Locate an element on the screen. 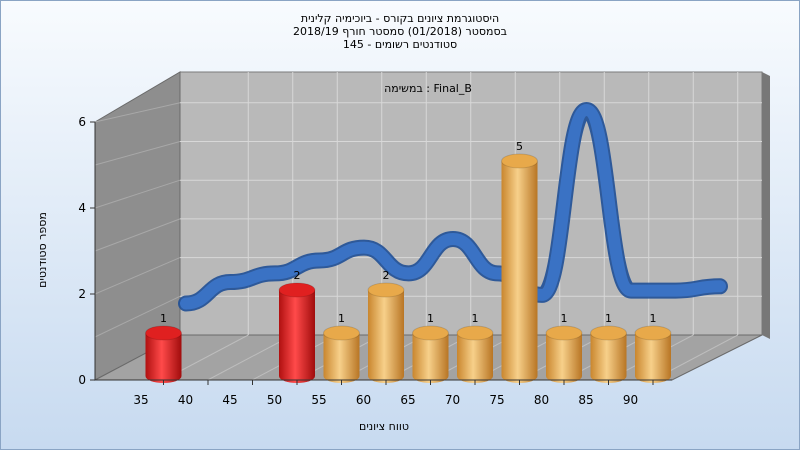  x-tick-label: 75 is located at coordinates (496, 400).